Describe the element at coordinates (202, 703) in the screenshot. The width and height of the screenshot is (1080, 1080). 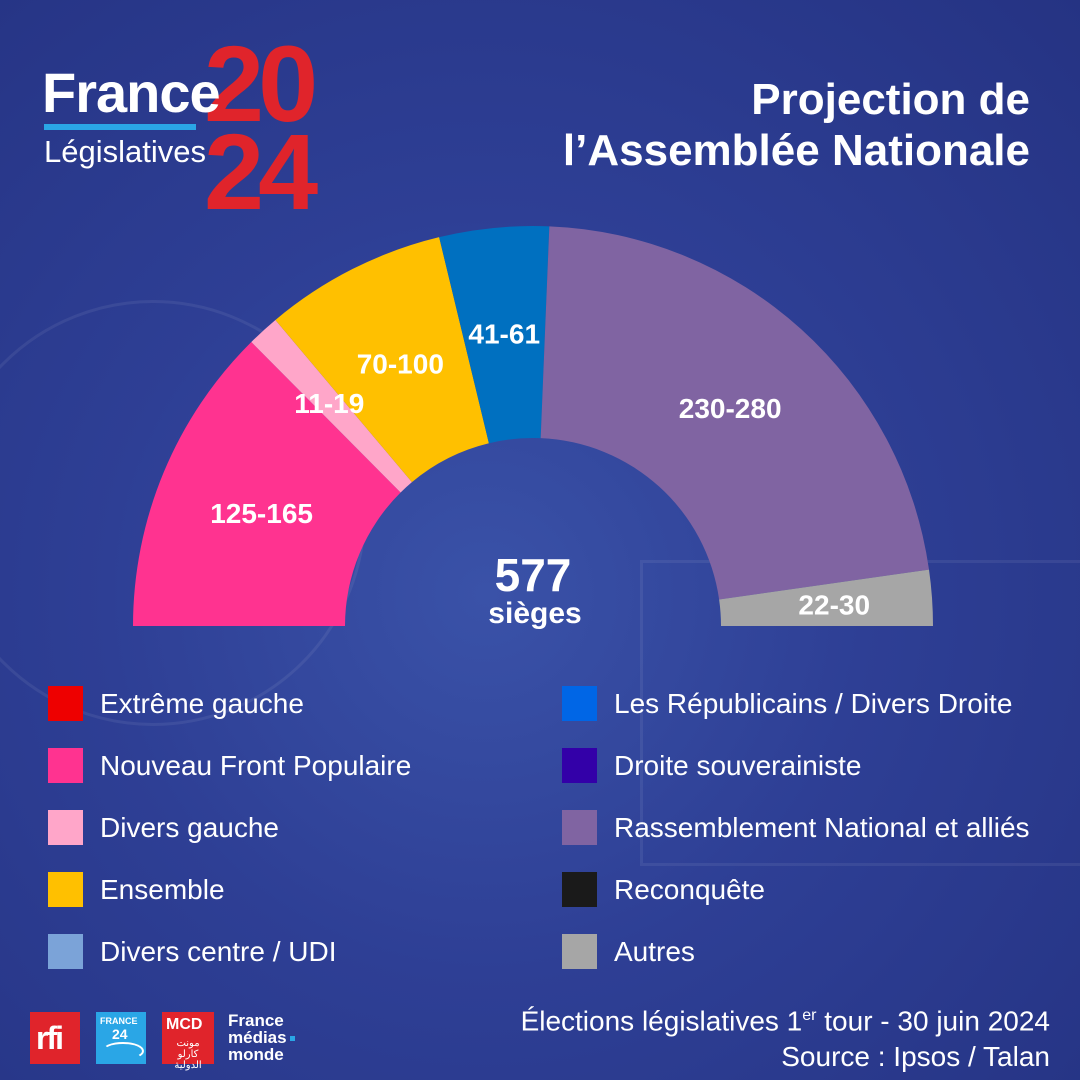
I see `legend-label: Extrême gauche` at that location.